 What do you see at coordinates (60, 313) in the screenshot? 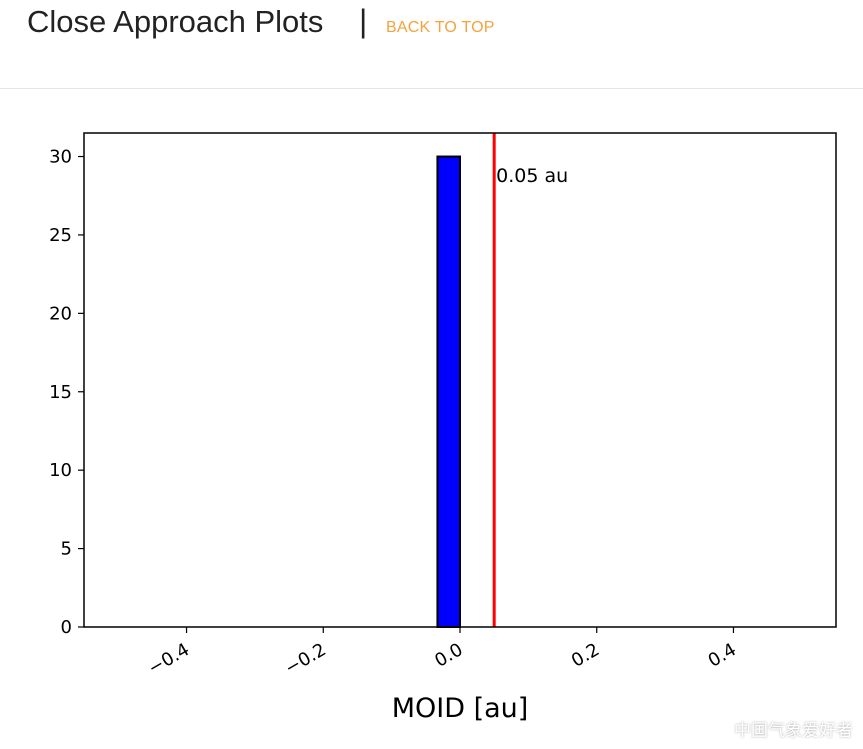
I see `y-tick-label: 20` at bounding box center [60, 313].